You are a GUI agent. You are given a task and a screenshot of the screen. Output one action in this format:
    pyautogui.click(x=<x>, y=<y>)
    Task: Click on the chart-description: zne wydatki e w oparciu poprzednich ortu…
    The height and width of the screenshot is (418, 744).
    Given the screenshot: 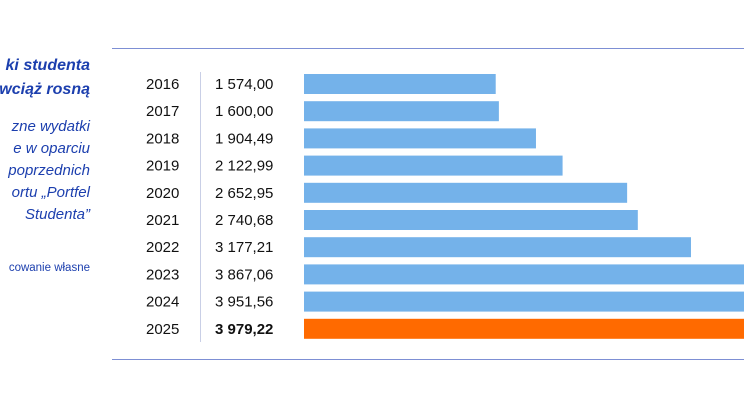 What is the action you would take?
    pyautogui.click(x=45, y=171)
    